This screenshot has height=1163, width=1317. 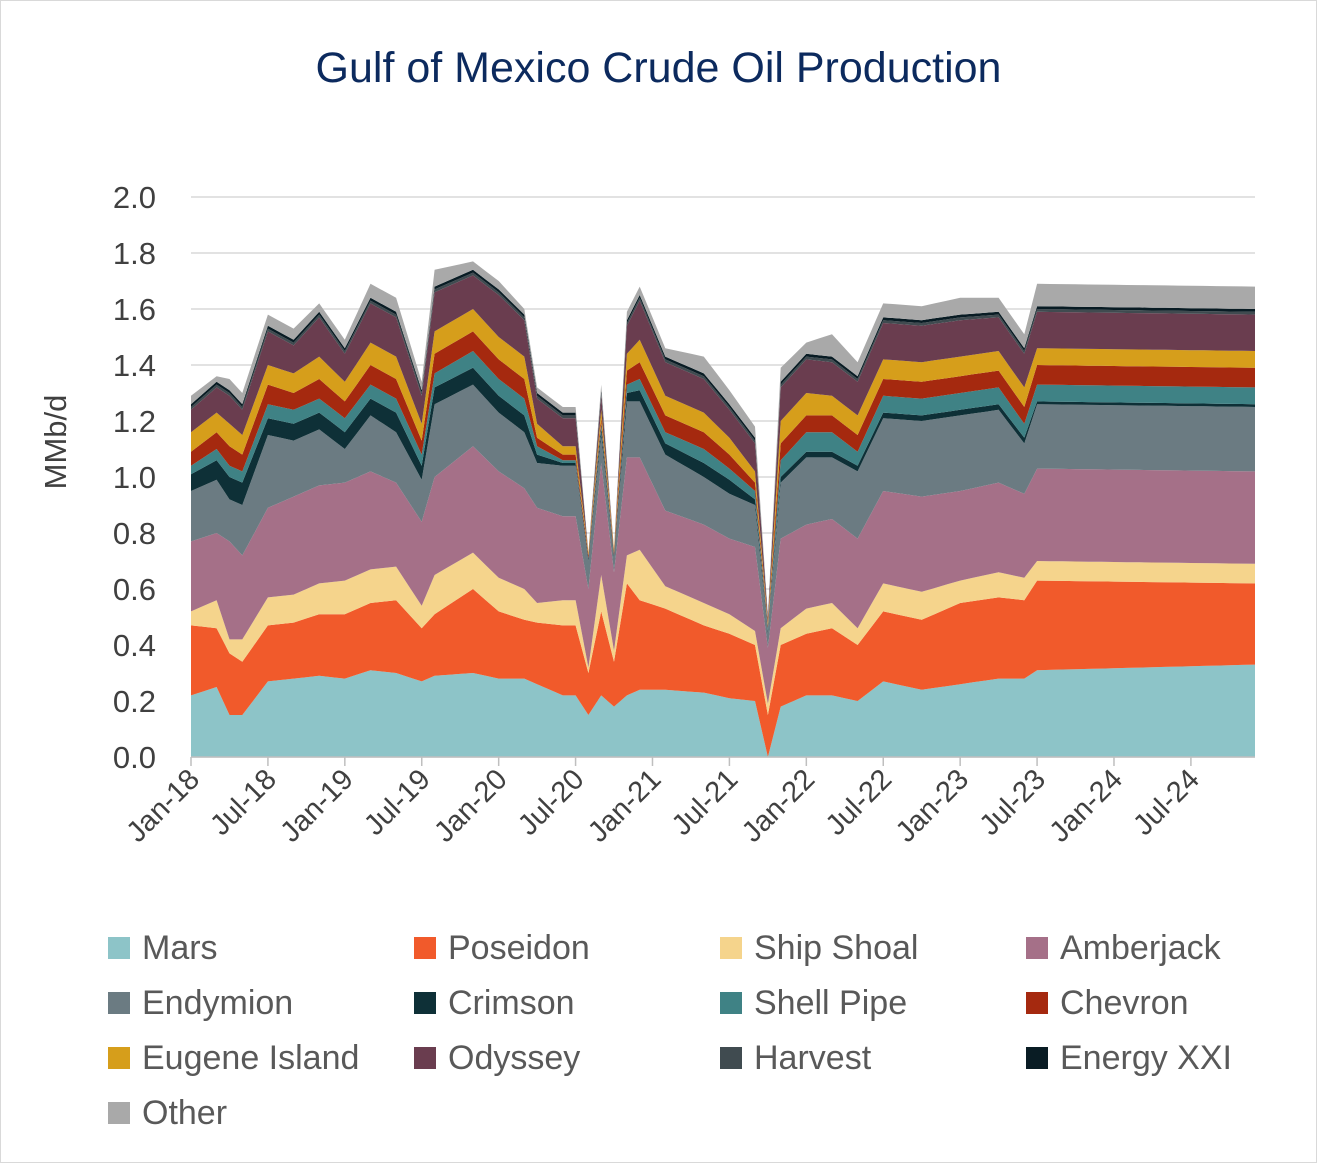 What do you see at coordinates (134, 589) in the screenshot?
I see `y-tick-label: 0.6` at bounding box center [134, 589].